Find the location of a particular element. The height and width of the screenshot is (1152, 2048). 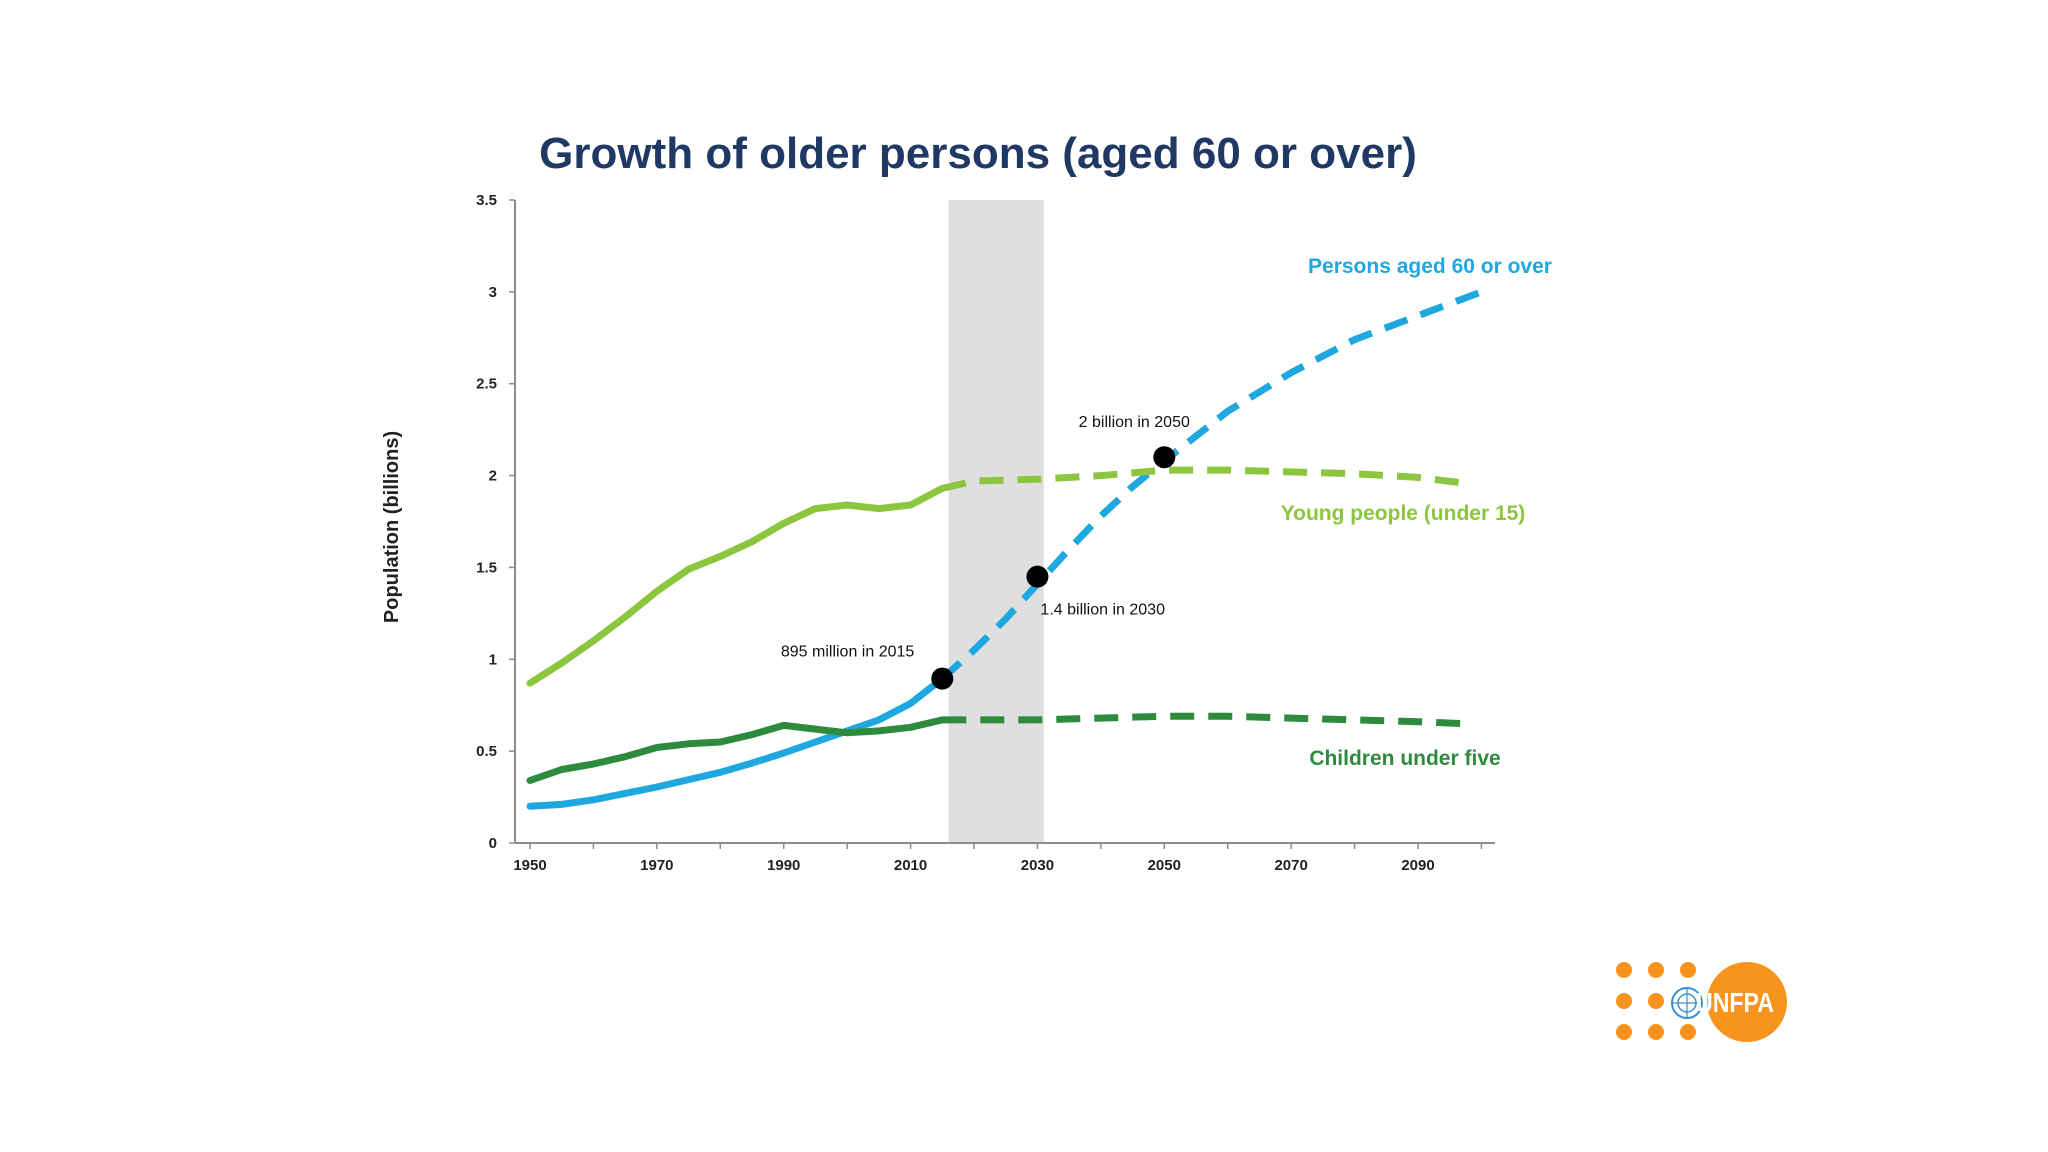

projection-band is located at coordinates (996, 521).